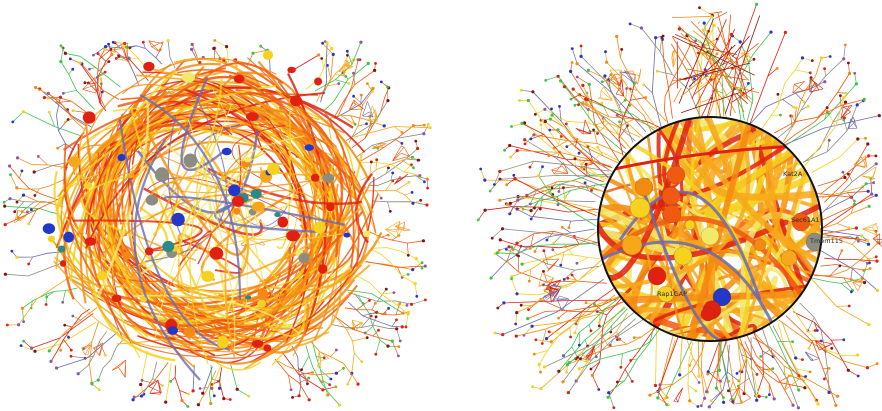 The height and width of the screenshot is (411, 882). I want to click on lens-edge, so click(783, 220).